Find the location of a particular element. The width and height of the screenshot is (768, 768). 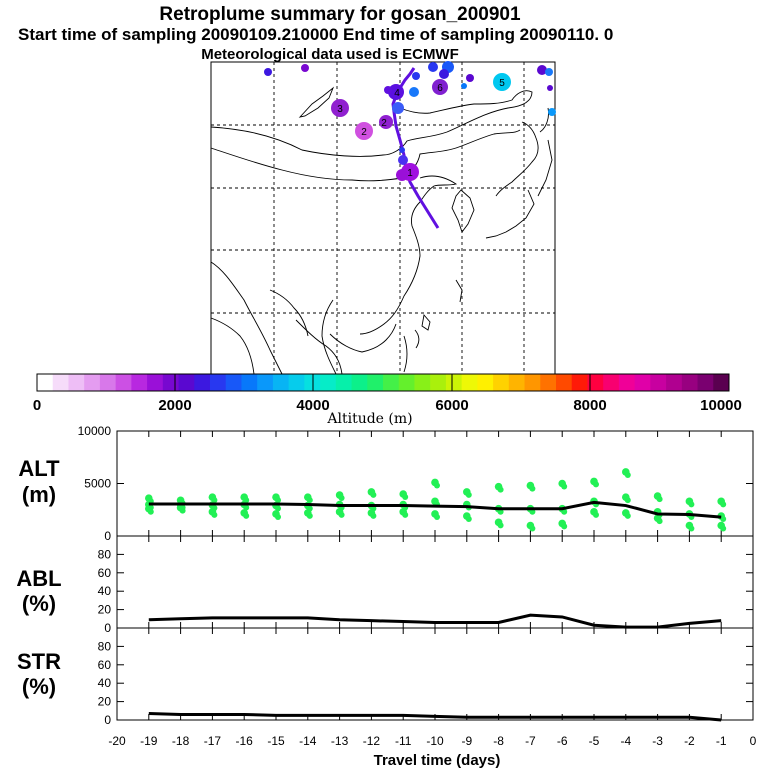

str-panel-frame is located at coordinates (435, 674).